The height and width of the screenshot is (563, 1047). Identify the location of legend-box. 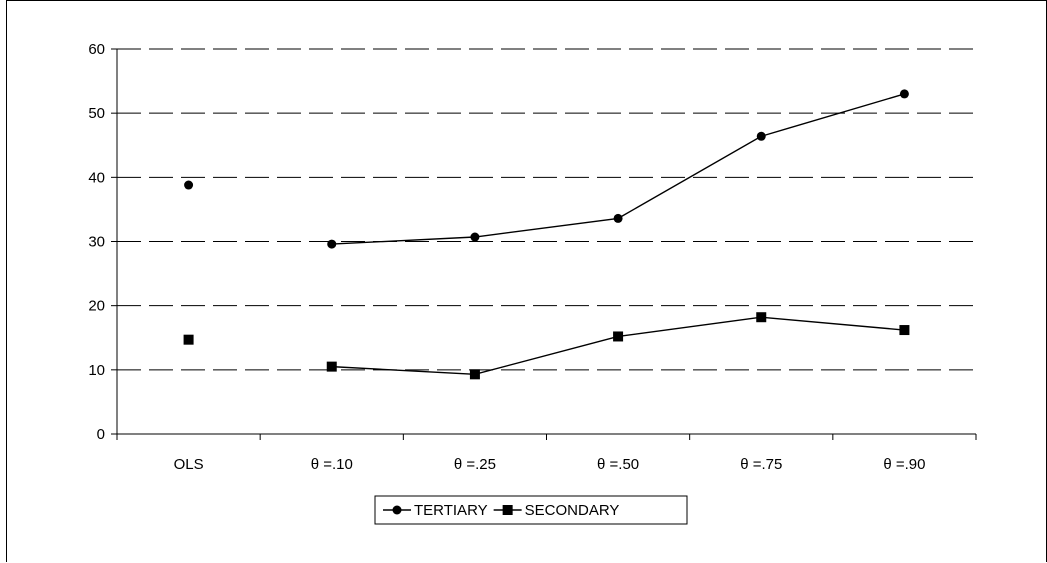
(531, 510).